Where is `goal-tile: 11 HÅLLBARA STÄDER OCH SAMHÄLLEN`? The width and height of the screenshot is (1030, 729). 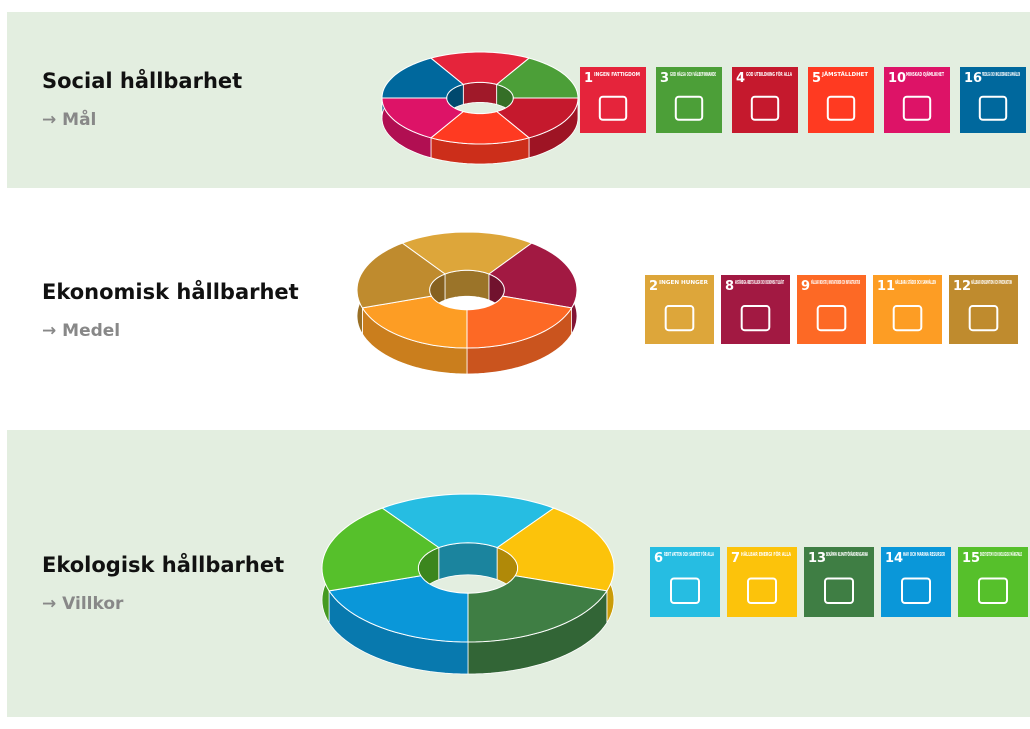 goal-tile: 11 HÅLLBARA STÄDER OCH SAMHÄLLEN is located at coordinates (907, 309).